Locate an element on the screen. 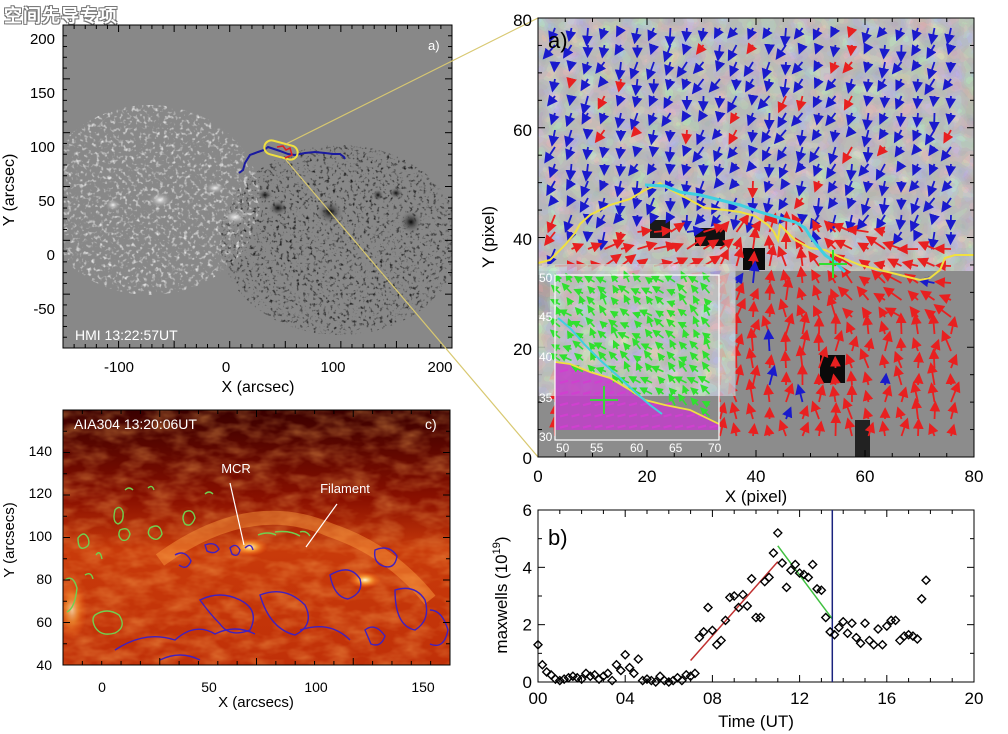  y-tick-label: 4 is located at coordinates (527, 567).